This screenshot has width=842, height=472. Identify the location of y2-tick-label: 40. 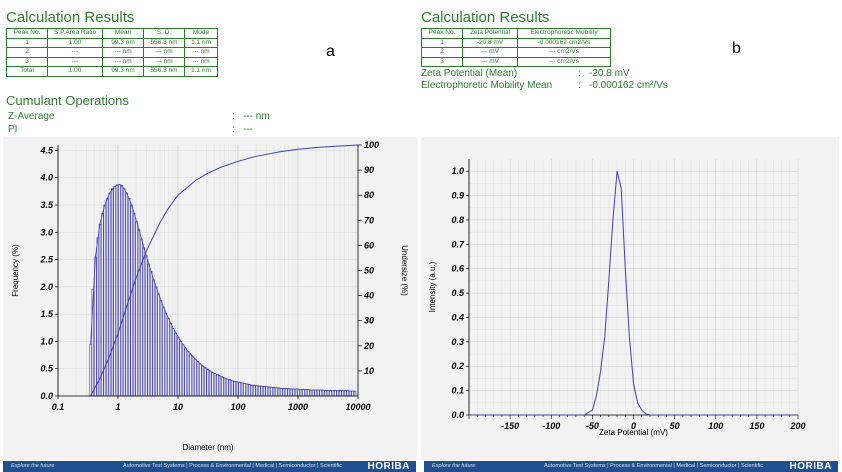
(368, 296).